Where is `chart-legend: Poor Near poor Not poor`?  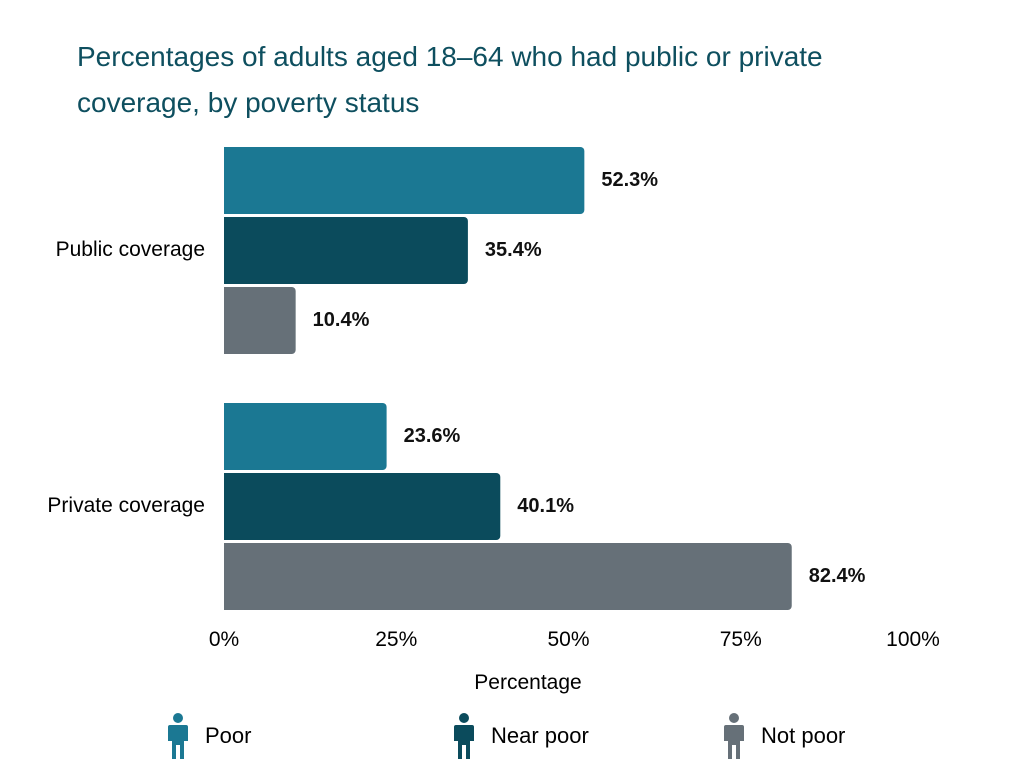
chart-legend: Poor Near poor Not poor is located at coordinates (512, 736).